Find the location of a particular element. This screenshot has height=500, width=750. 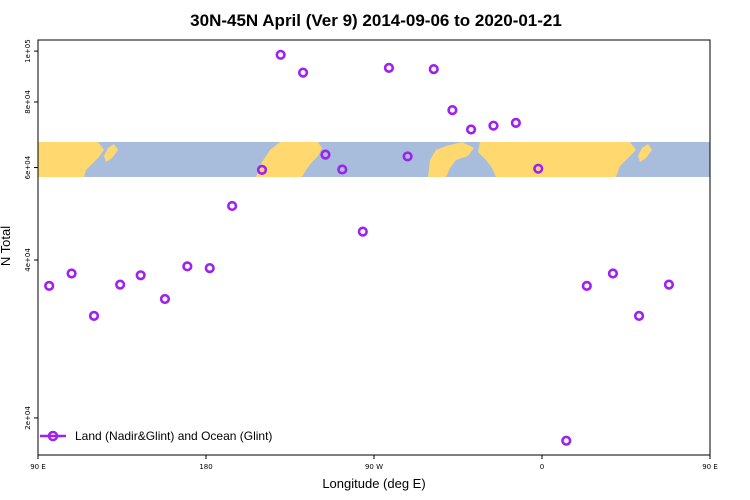

y-axis: 2e+04 4e+04 6e+04 8e+04 1e+05 is located at coordinates (31, 234).